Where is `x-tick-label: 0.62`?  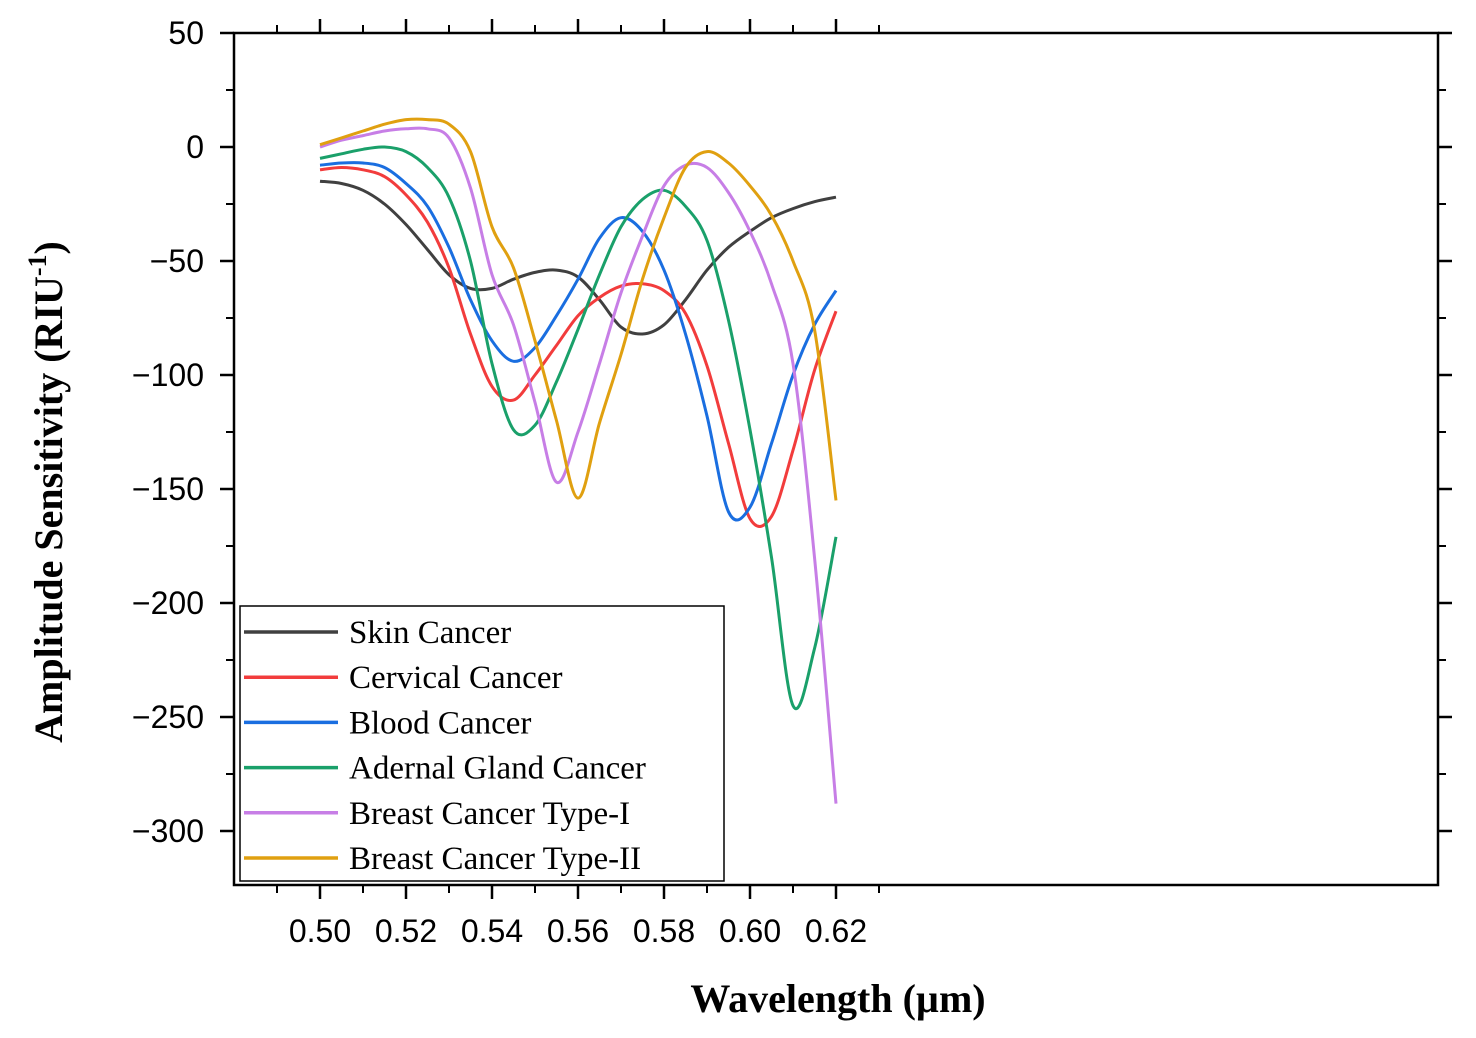
x-tick-label: 0.62 is located at coordinates (836, 931).